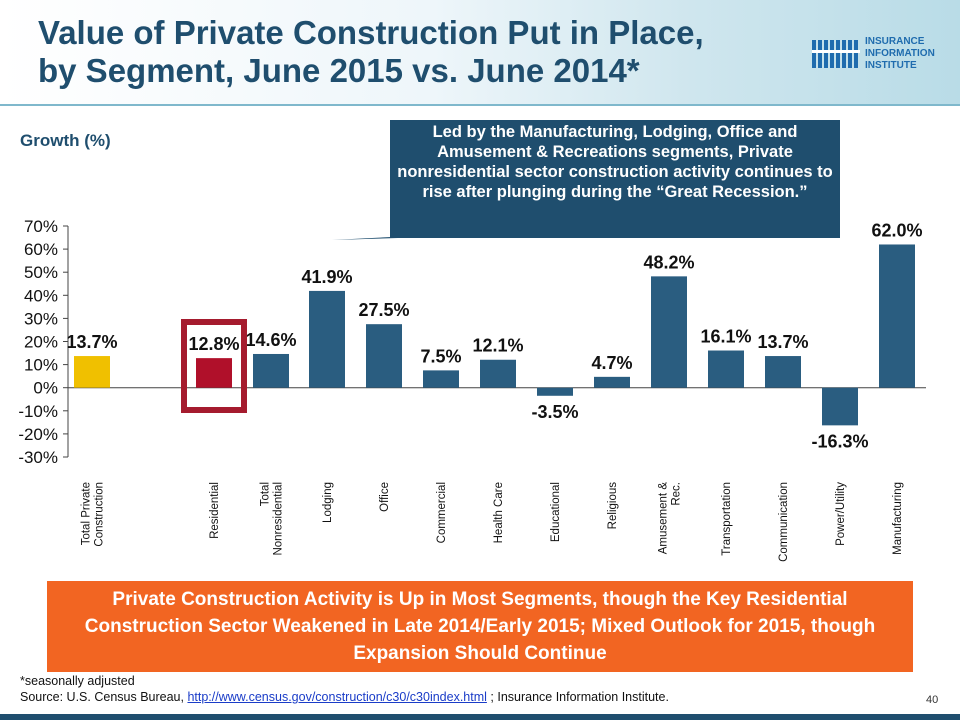 The height and width of the screenshot is (720, 960). I want to click on logo-line-2: INFORMATION, so click(900, 53).